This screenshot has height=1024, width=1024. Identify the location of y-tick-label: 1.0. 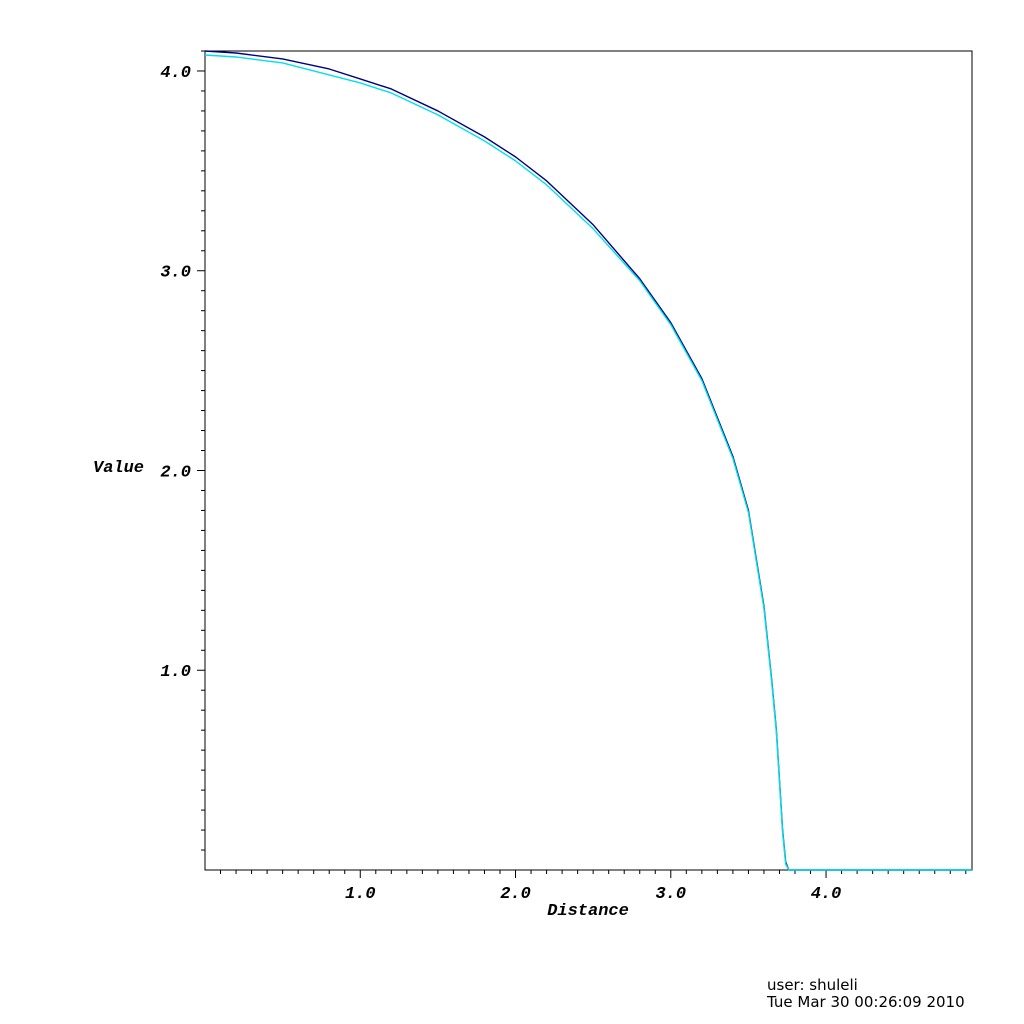
(175, 672).